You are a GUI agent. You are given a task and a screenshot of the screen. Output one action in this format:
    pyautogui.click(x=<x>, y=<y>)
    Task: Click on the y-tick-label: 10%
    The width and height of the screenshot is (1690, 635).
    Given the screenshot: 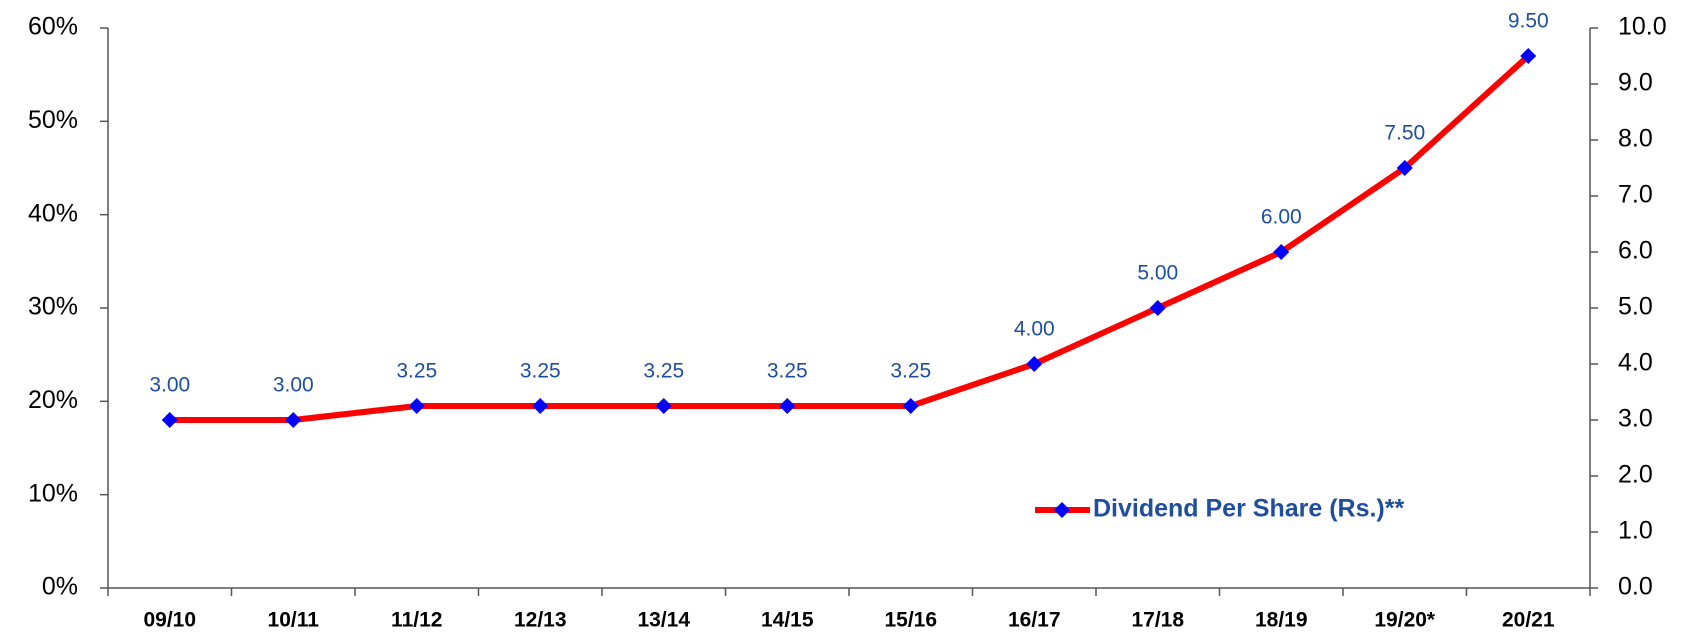 What is the action you would take?
    pyautogui.click(x=53, y=493)
    